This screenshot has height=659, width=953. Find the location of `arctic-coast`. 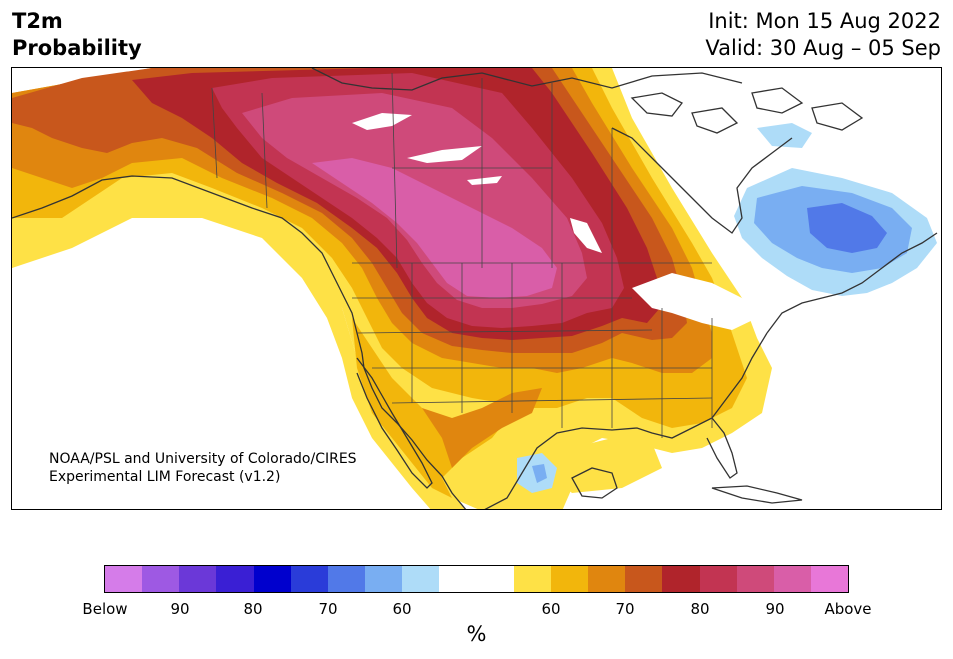

arctic-coast is located at coordinates (527, 79).